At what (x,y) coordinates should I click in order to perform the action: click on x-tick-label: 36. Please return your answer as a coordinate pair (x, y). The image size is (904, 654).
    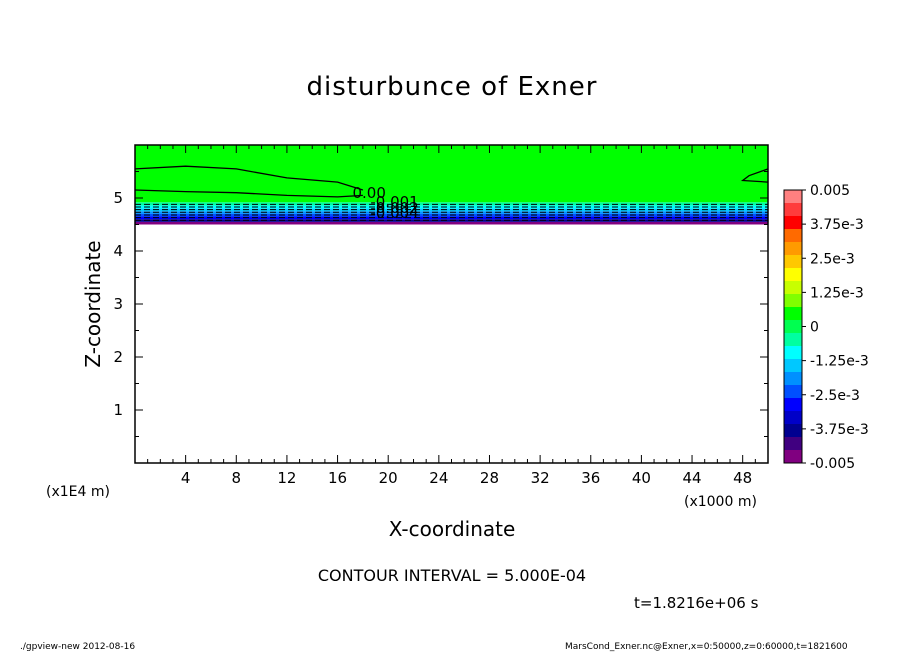
    Looking at the image, I should click on (590, 478).